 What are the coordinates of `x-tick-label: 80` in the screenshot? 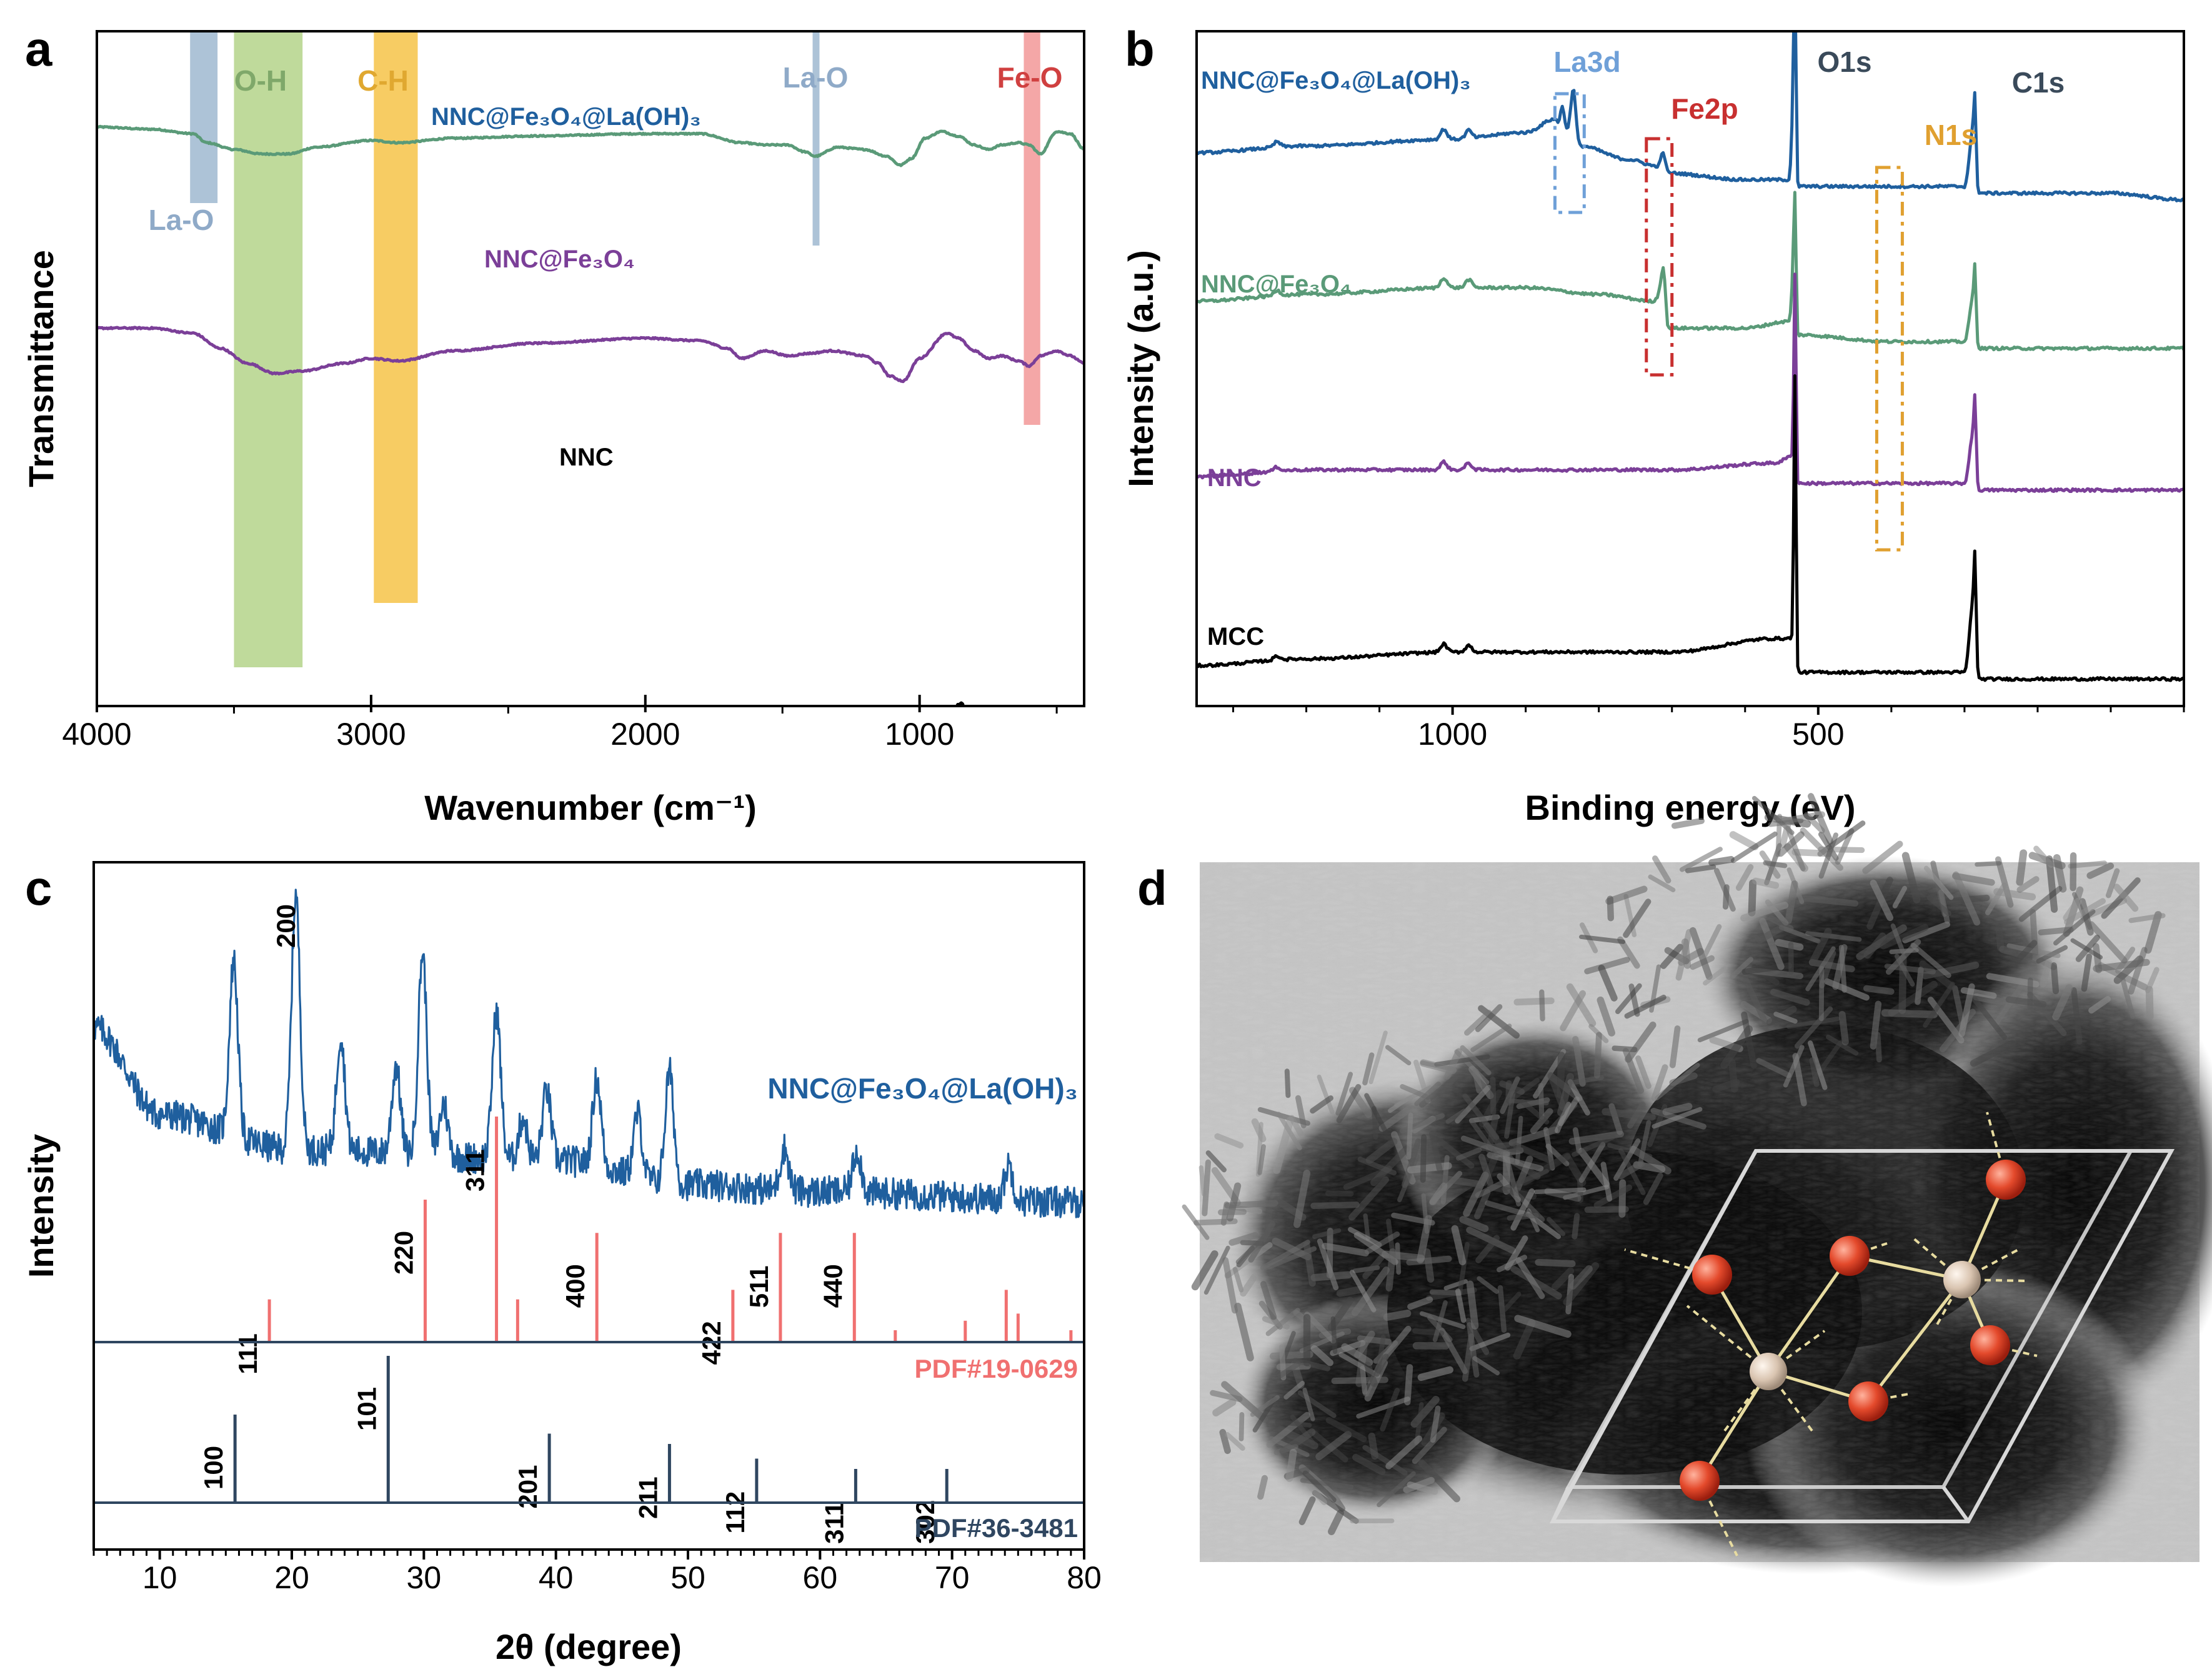 It's located at (1084, 1577).